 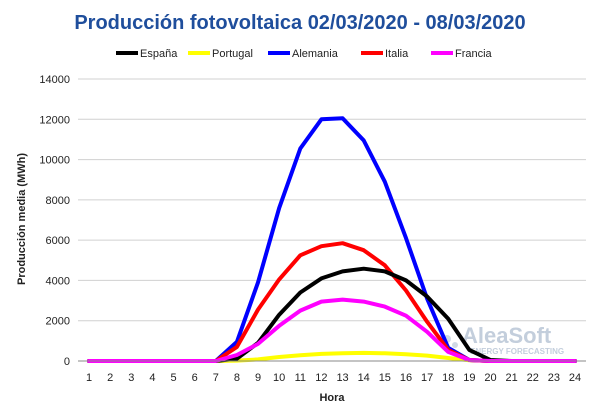 I want to click on x-tick-label: 10, so click(x=279, y=378).